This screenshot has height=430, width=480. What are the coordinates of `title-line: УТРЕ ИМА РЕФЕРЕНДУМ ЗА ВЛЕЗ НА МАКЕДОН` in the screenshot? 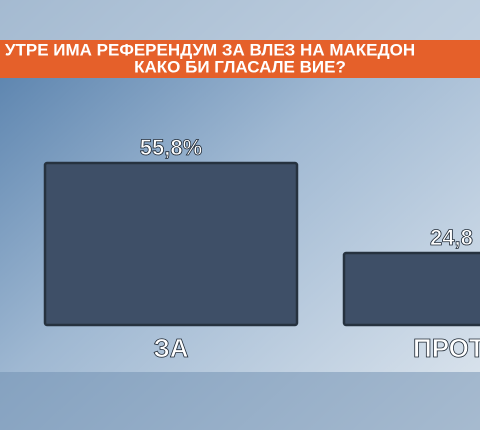 It's located at (210, 49).